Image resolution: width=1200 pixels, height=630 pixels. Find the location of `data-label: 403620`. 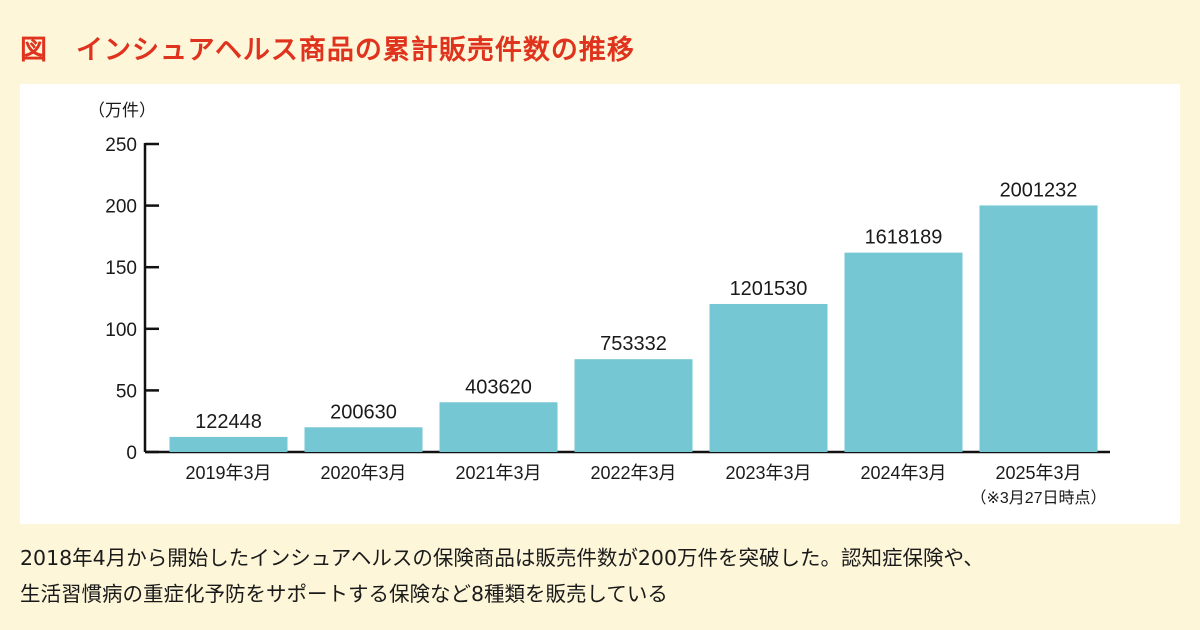

data-label: 403620 is located at coordinates (498, 387).